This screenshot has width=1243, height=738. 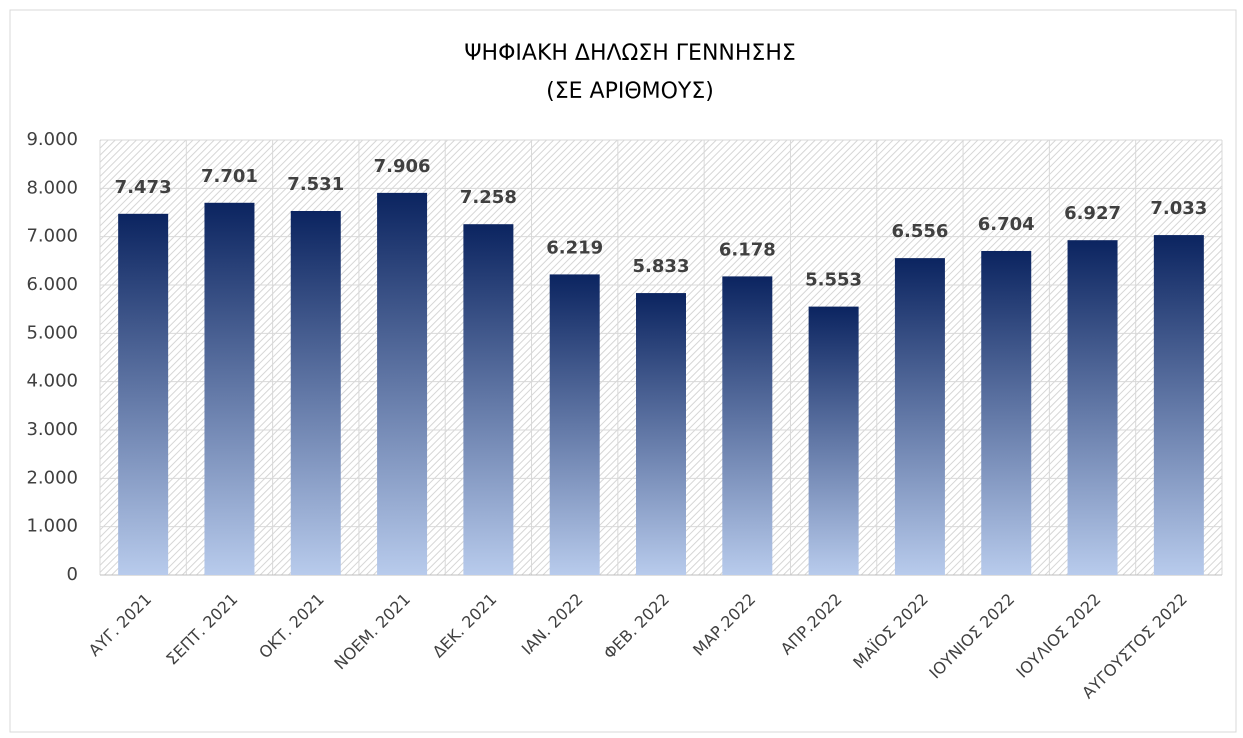 I want to click on data-label: 7.701, so click(x=229, y=176).